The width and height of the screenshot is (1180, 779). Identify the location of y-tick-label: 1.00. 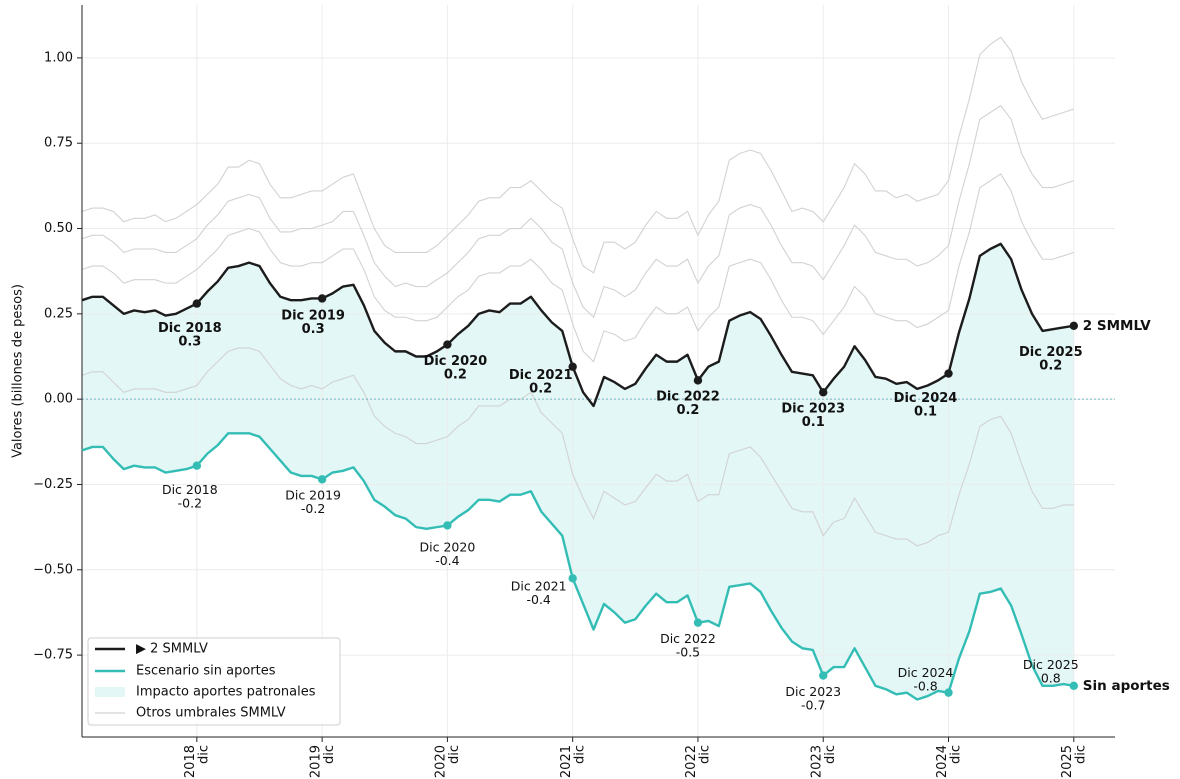
(58, 57).